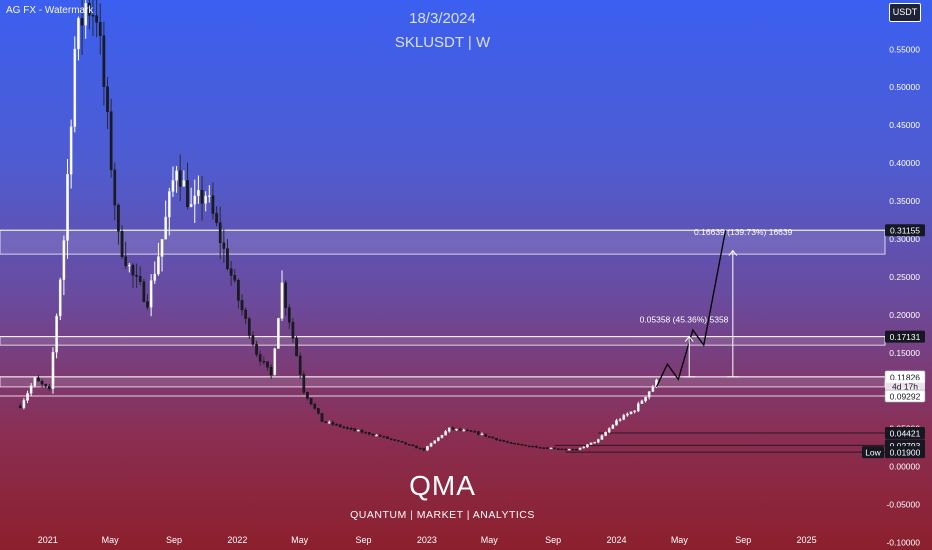  Describe the element at coordinates (905, 12) in the screenshot. I see `currency-button: USDT` at that location.